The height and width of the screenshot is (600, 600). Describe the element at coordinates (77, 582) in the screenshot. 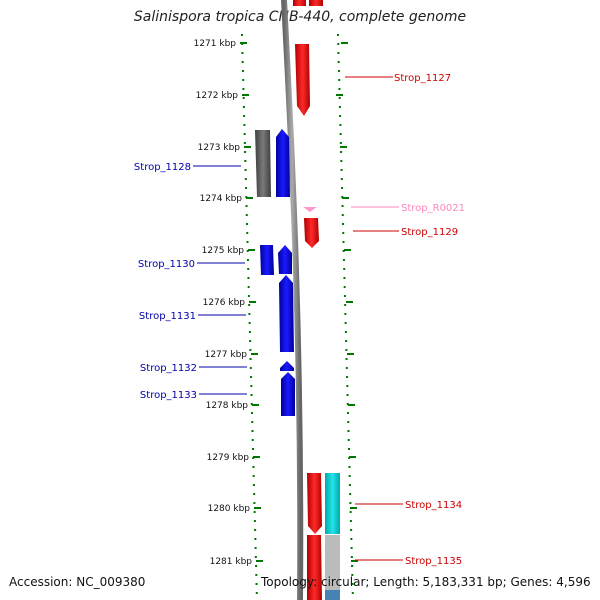

I see `accession-label: Accession: NC_009380` at that location.